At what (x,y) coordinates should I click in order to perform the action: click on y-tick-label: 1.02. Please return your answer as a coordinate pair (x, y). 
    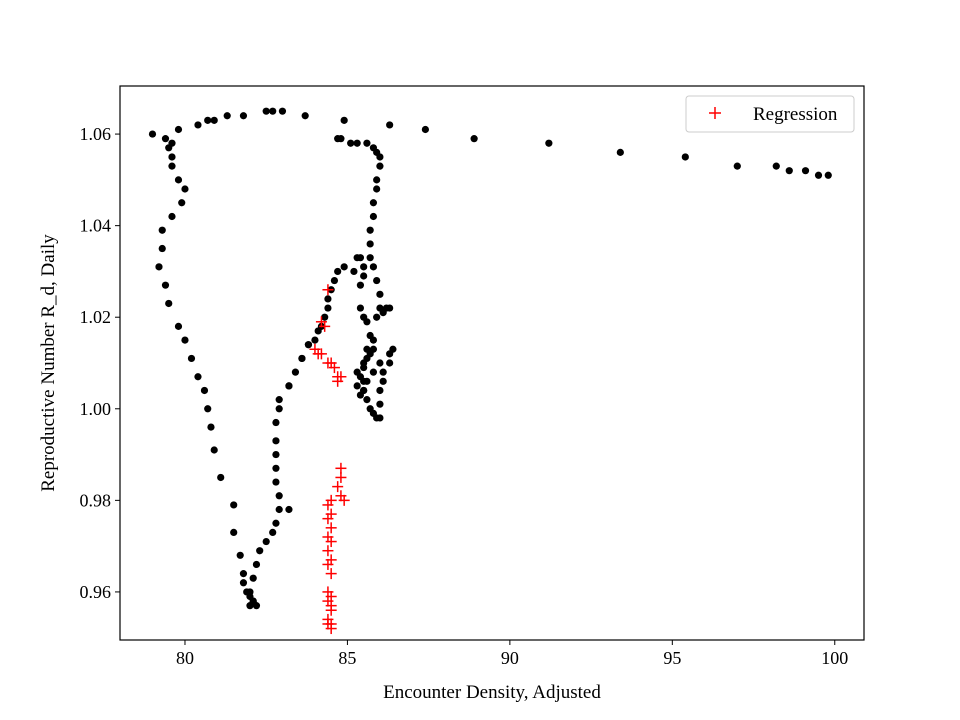
    Looking at the image, I should click on (96, 317).